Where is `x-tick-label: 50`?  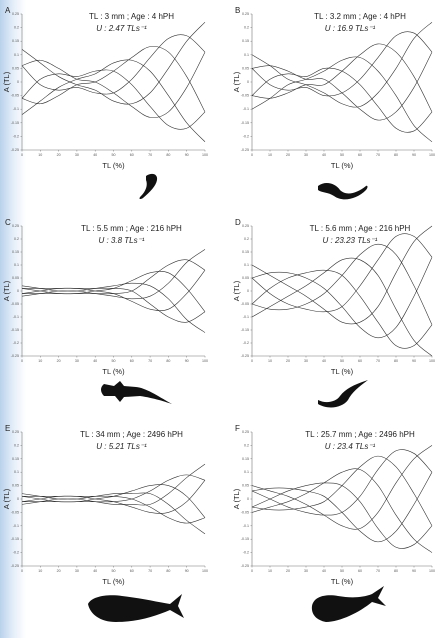
x-tick-label: 50 is located at coordinates (342, 361).